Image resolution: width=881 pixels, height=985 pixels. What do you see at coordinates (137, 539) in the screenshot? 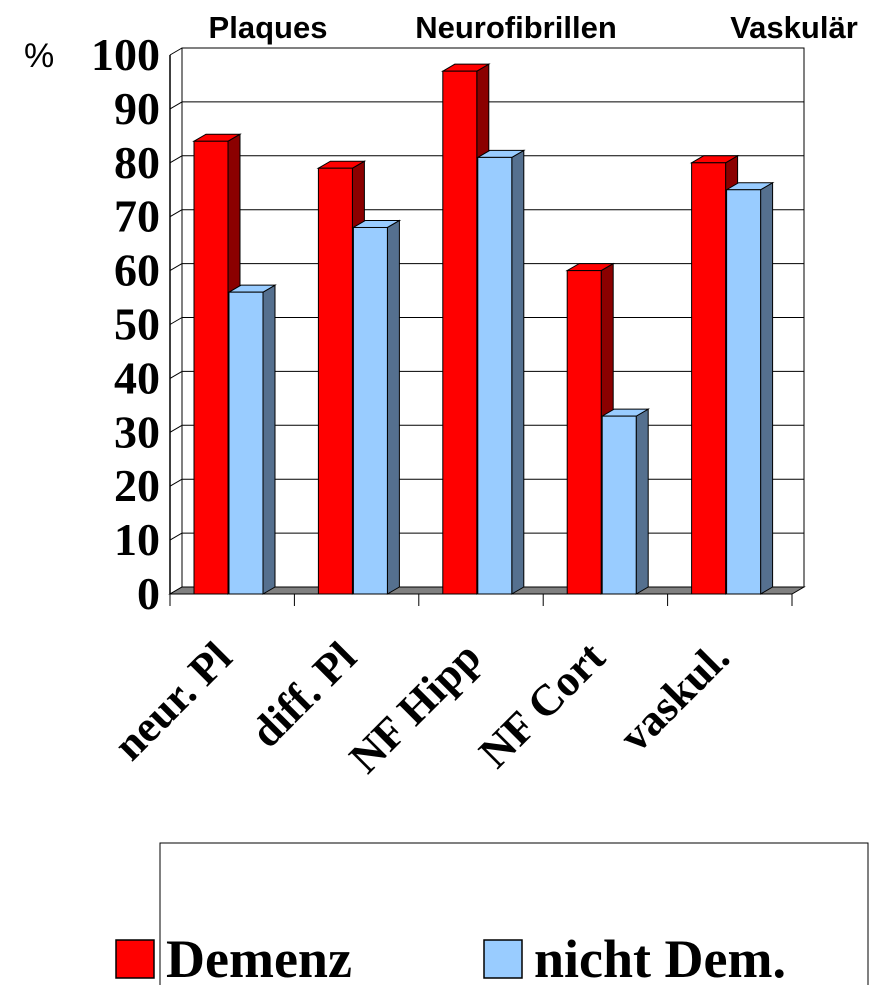
I see `y-tick-label: 10` at bounding box center [137, 539].